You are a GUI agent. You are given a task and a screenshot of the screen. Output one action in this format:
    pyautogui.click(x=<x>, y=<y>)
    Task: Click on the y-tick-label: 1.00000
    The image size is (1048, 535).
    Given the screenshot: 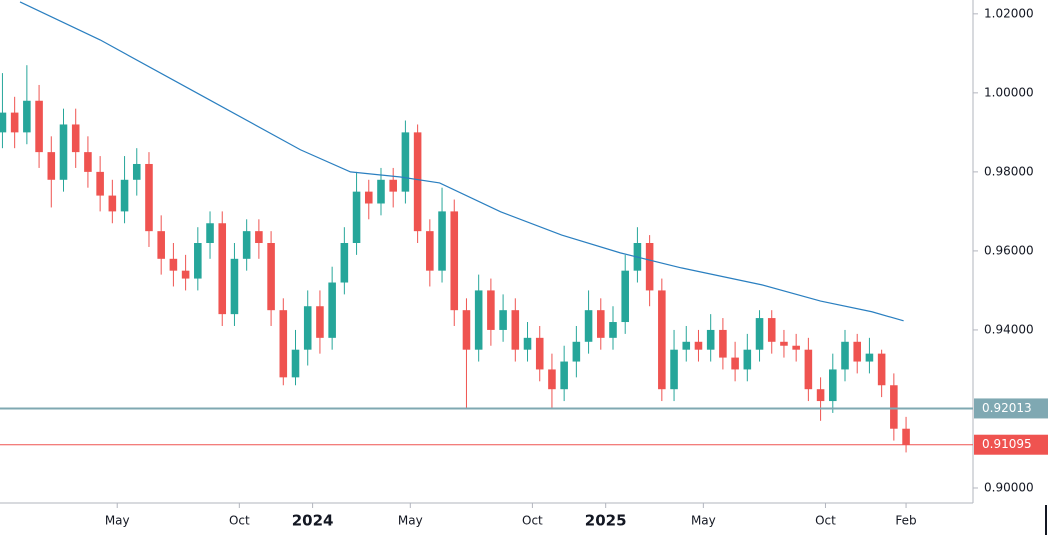 What is the action you would take?
    pyautogui.click(x=1009, y=92)
    